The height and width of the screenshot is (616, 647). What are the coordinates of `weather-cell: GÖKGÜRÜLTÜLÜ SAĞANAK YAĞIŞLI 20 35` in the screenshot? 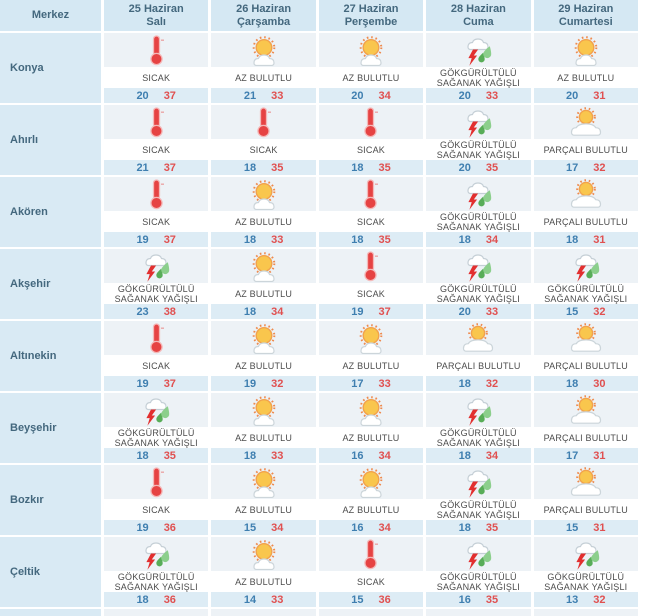 It's located at (478, 140).